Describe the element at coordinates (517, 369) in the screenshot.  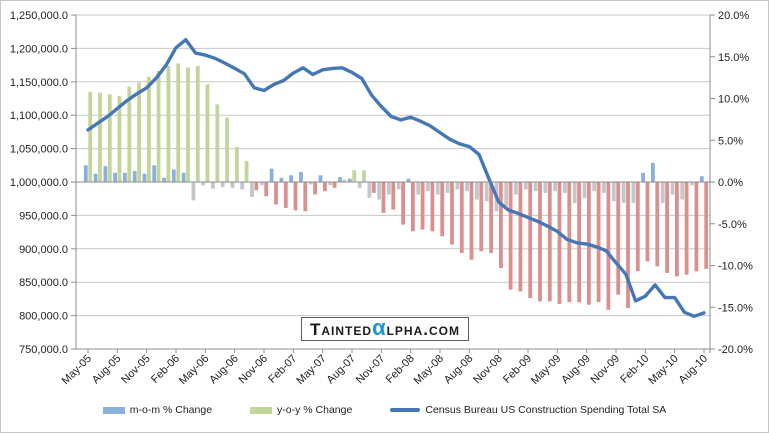
I see `x-axis-label: Feb-09` at that location.